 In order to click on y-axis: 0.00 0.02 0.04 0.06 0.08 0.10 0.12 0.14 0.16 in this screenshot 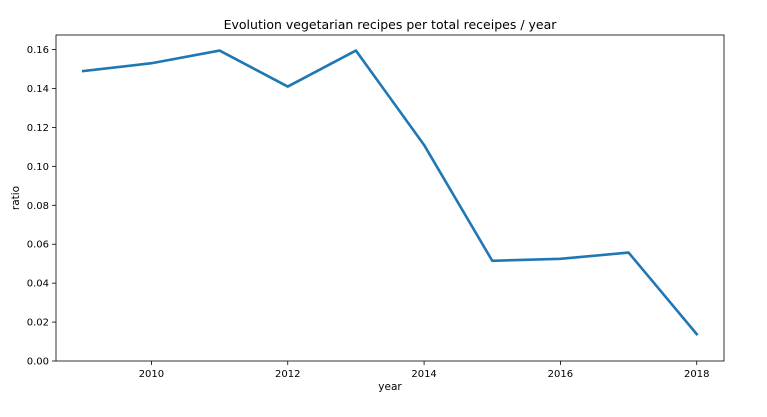, I will do `click(41, 206)`.